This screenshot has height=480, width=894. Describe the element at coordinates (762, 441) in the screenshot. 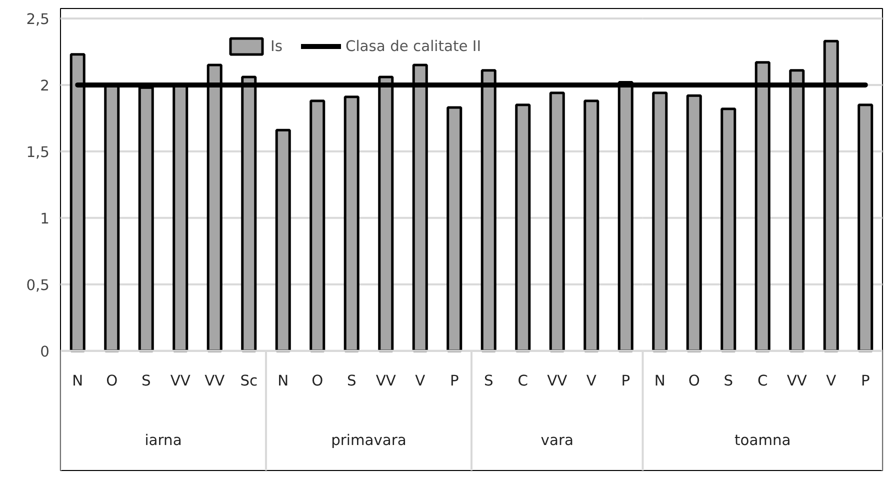

I see `x-axis-title: toamna` at that location.